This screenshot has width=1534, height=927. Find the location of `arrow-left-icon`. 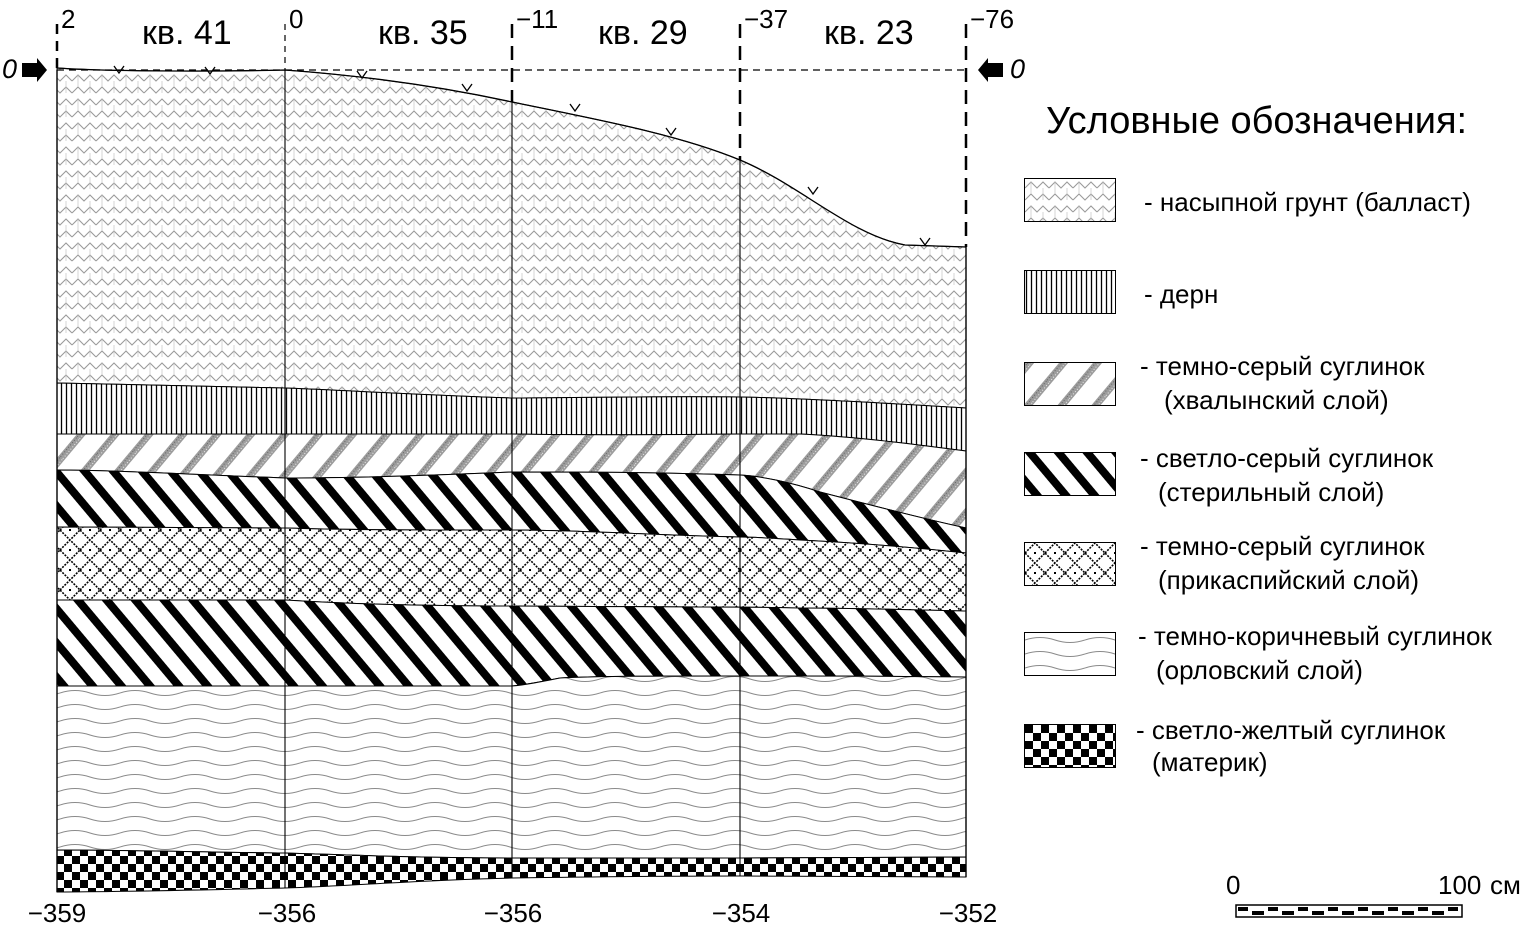

arrow-left-icon is located at coordinates (990, 70).